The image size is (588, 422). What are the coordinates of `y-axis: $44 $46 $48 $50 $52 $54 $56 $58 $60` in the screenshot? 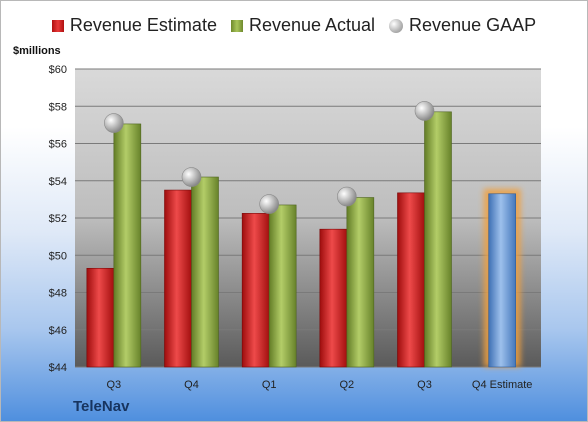 It's located at (58, 219).